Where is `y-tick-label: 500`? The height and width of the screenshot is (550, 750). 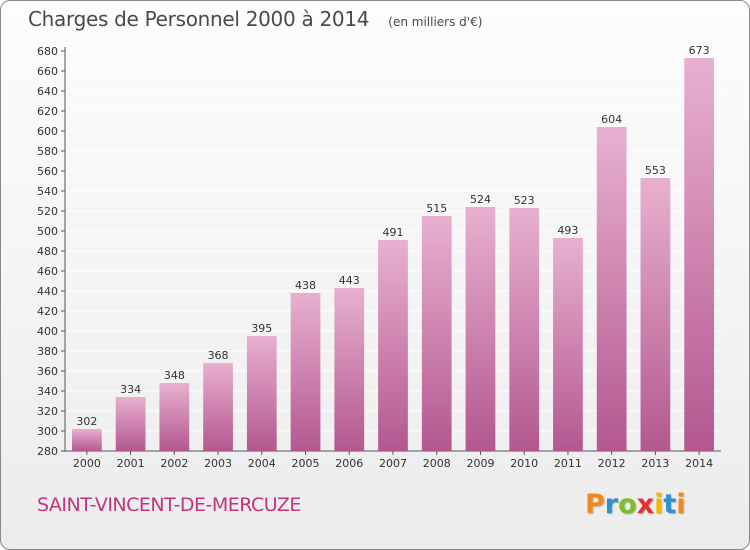
y-tick-label: 500 is located at coordinates (47, 231).